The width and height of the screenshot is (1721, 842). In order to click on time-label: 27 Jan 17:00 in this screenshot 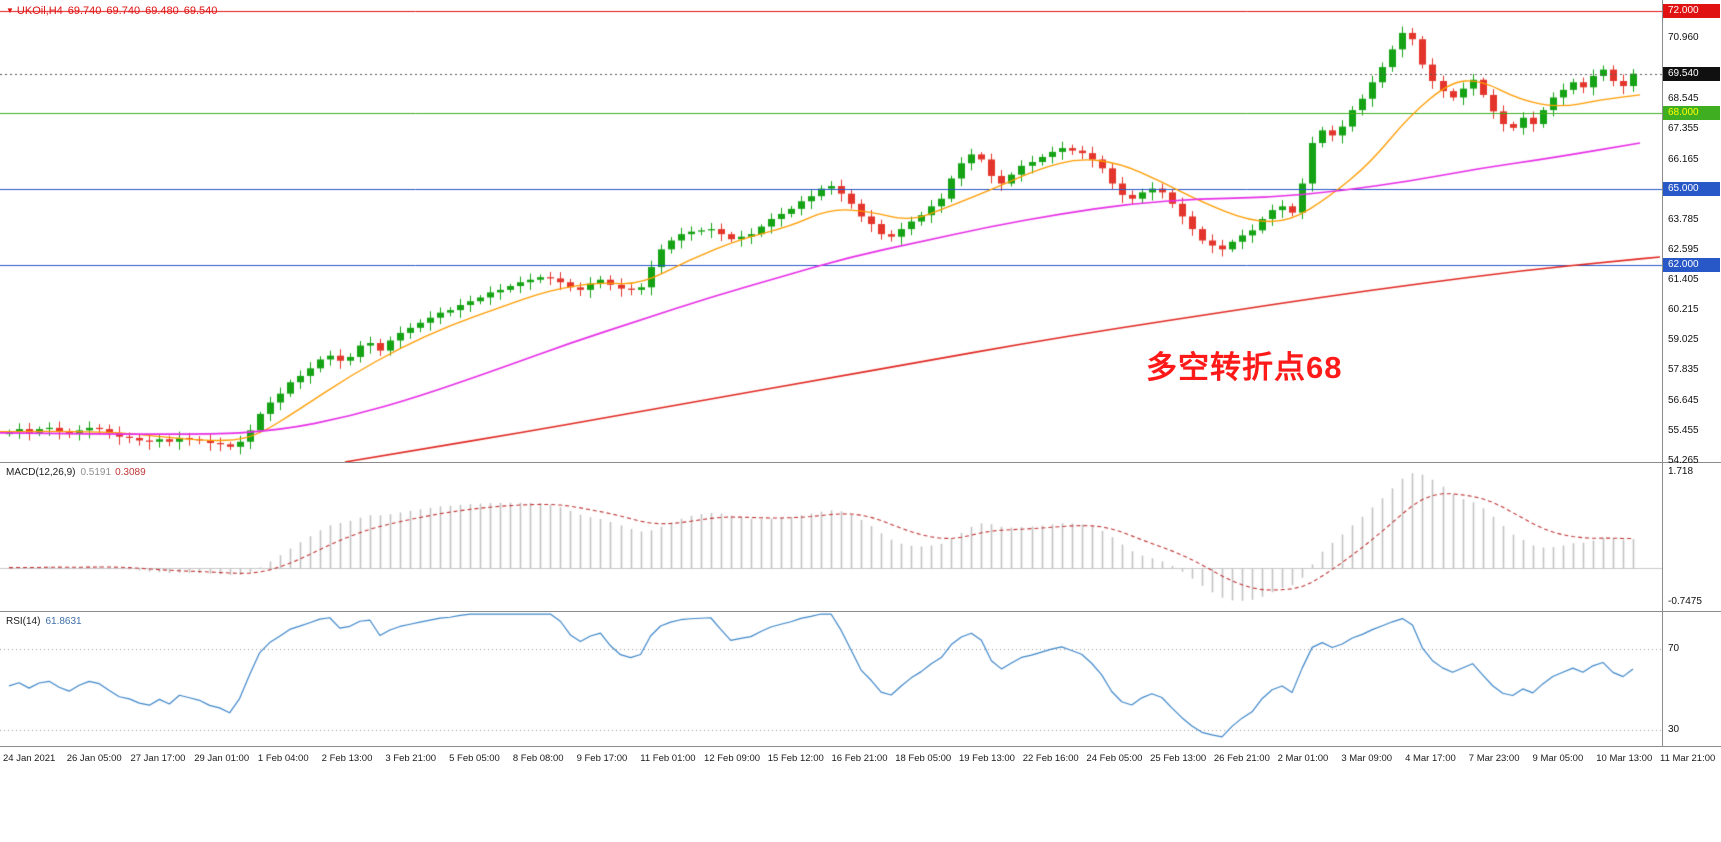, I will do `click(158, 758)`.